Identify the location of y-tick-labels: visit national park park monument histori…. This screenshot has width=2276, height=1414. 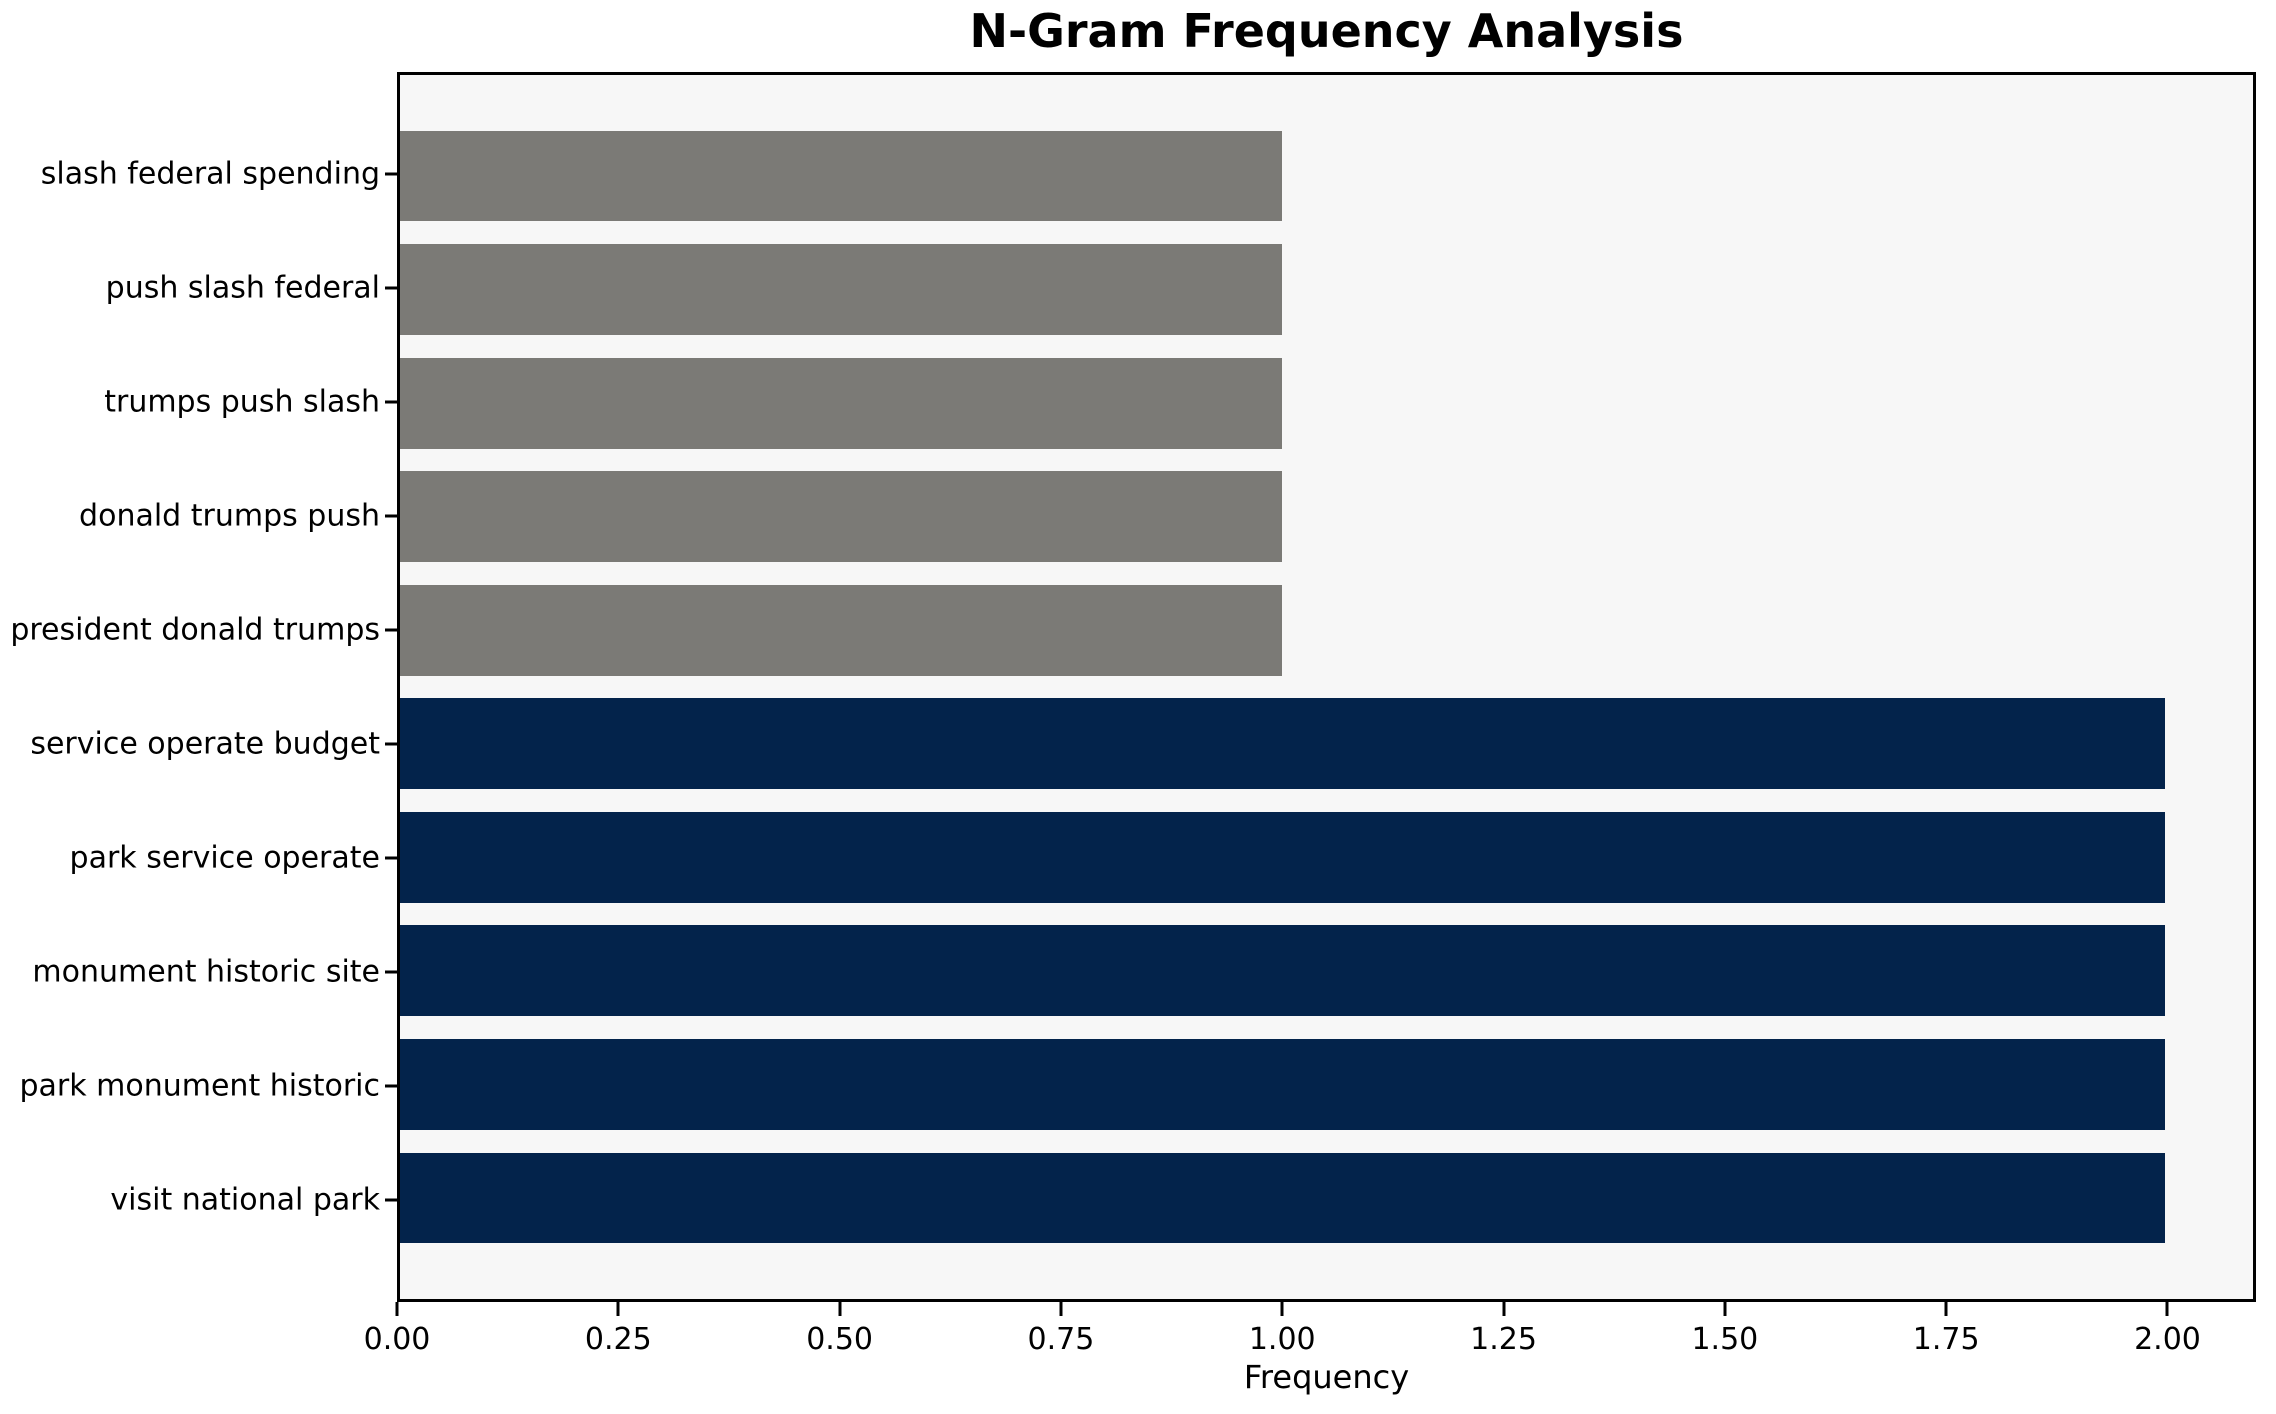
(190, 687).